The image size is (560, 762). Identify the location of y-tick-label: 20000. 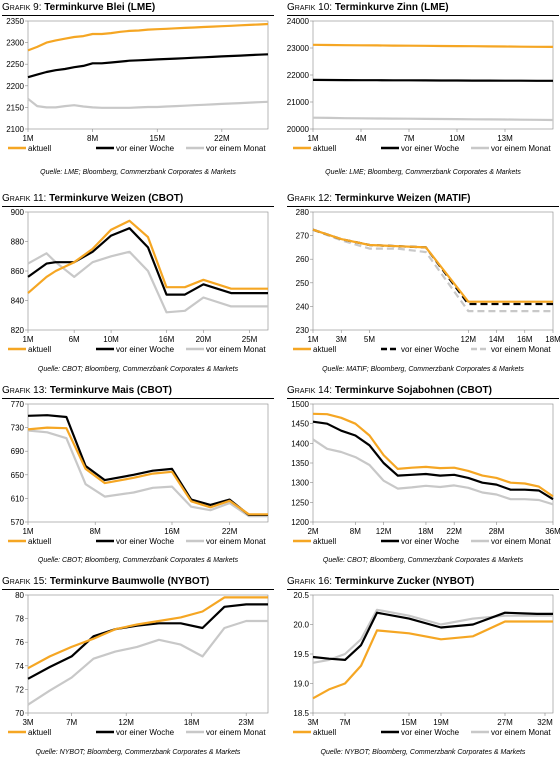
(298, 129).